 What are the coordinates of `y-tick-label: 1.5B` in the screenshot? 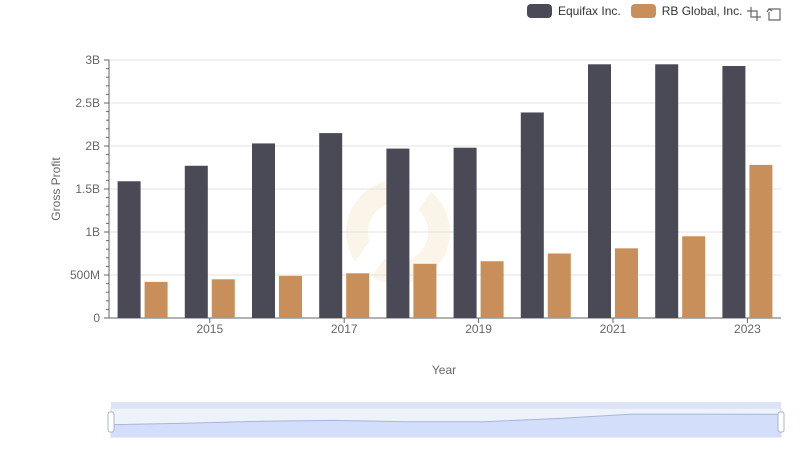 It's located at (87, 189).